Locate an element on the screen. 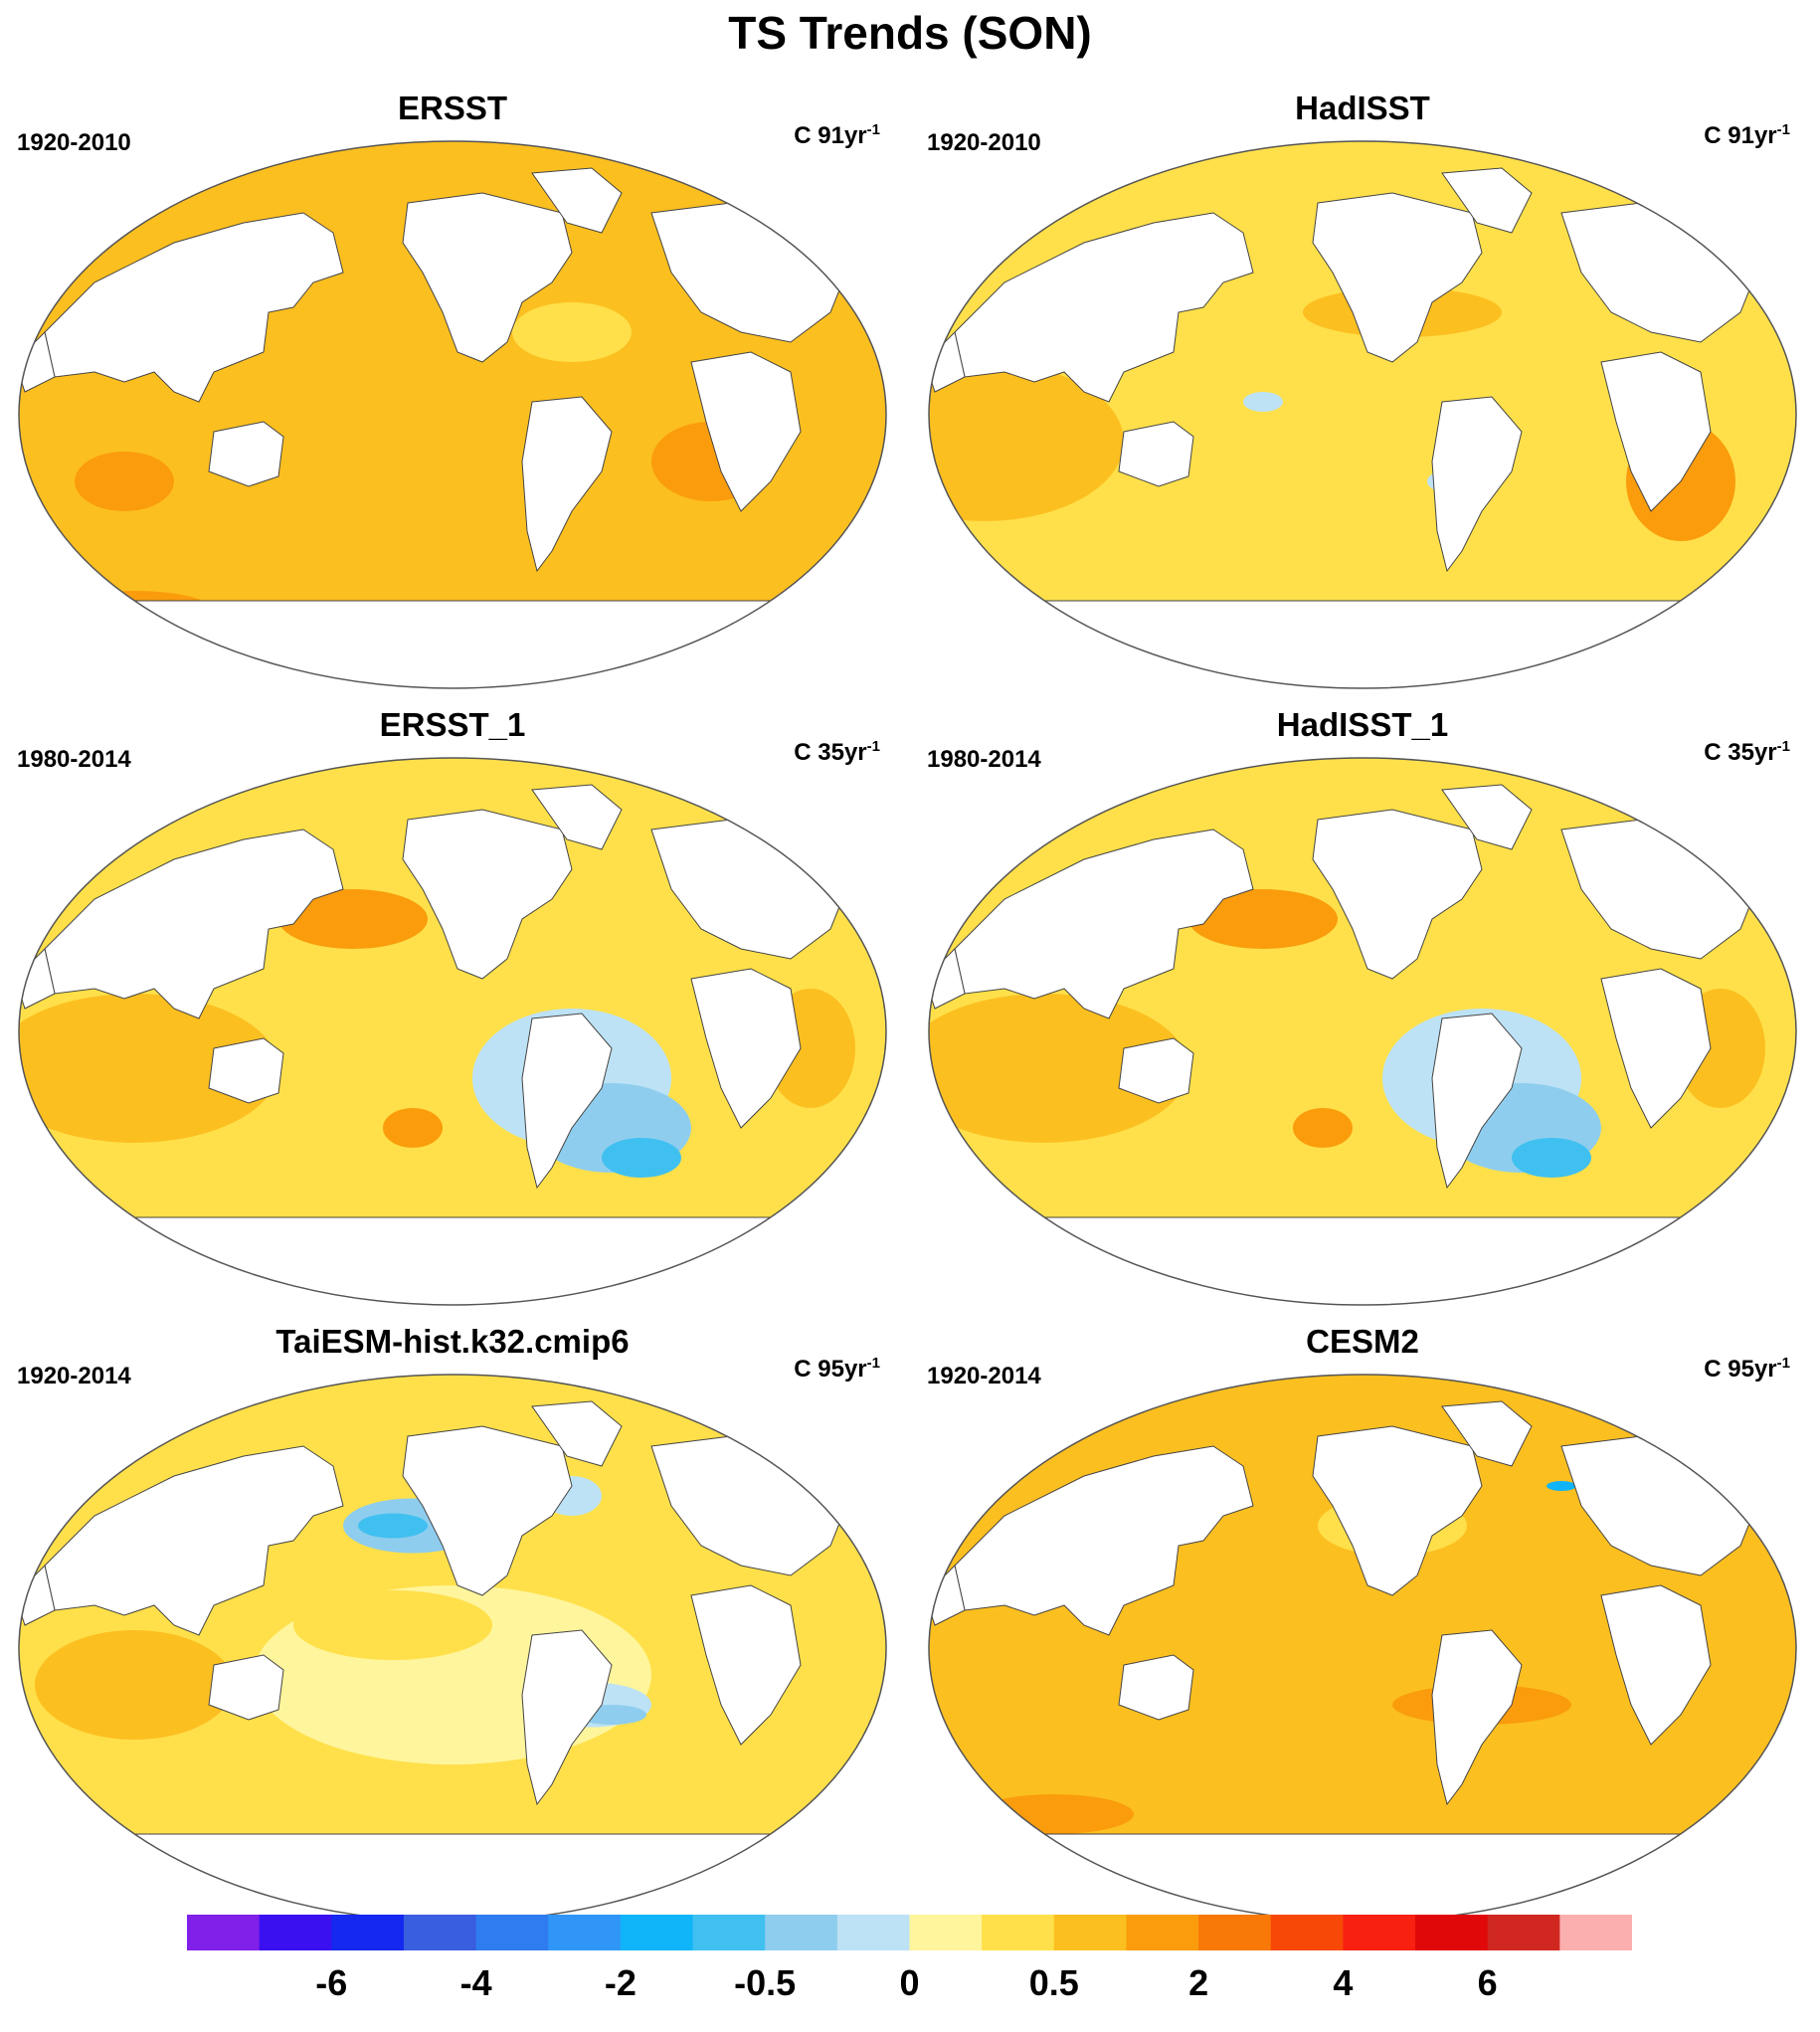 The image size is (1820, 2032). map-panel: HadISST 1920-2010 C 91yr-1 is located at coordinates (1362, 398).